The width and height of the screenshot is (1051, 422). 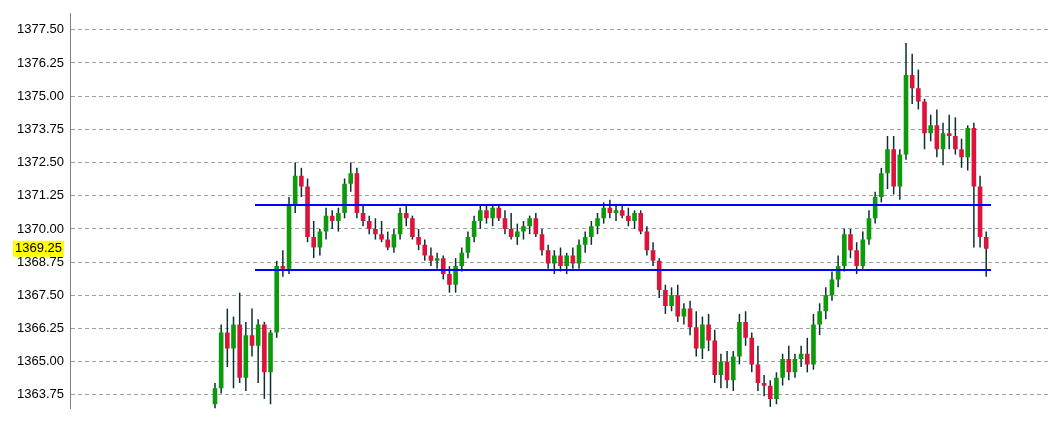 I want to click on text: 1369.25, so click(x=39, y=248).